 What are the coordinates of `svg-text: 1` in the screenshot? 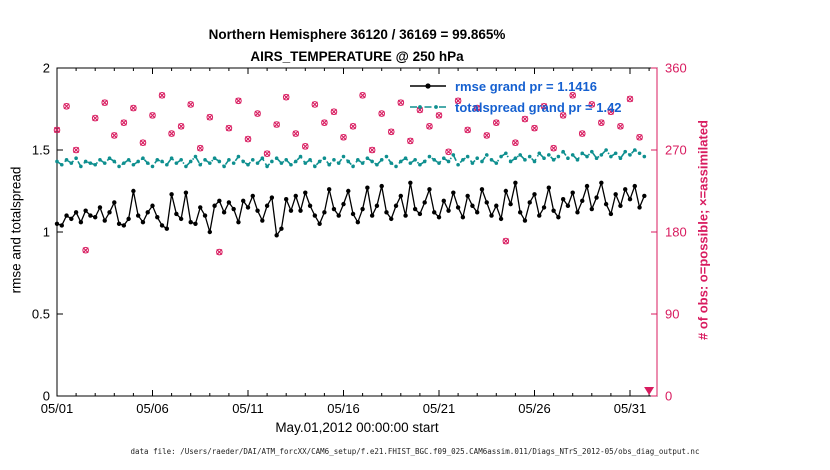 It's located at (46, 232).